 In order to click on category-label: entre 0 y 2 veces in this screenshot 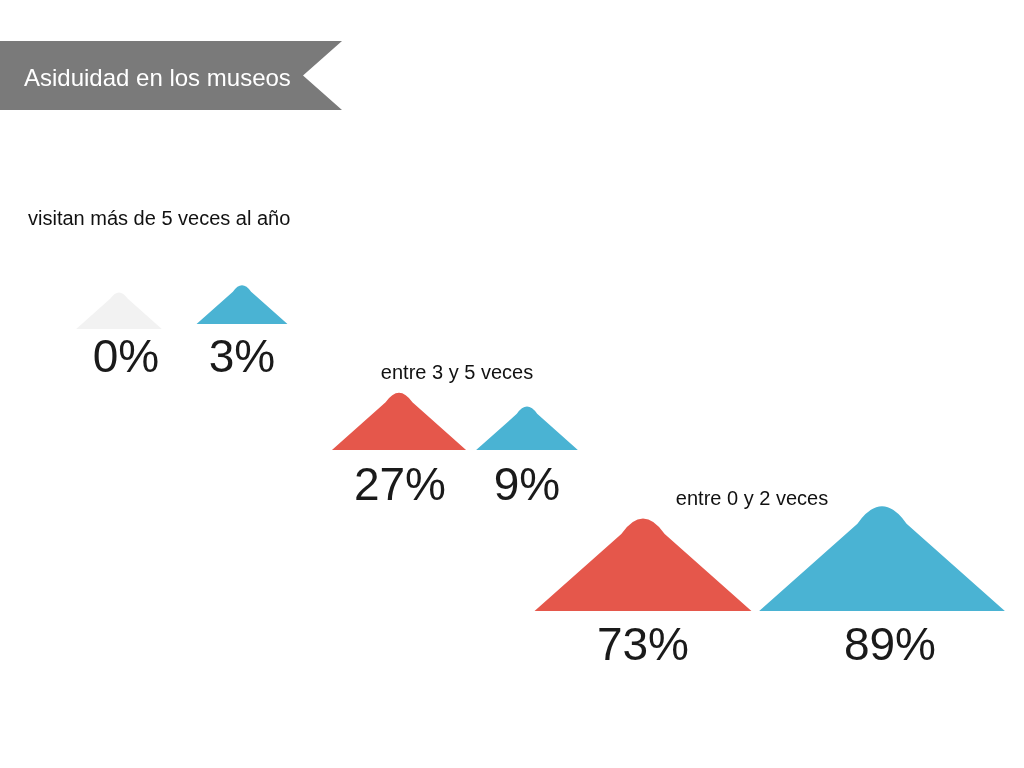, I will do `click(752, 498)`.